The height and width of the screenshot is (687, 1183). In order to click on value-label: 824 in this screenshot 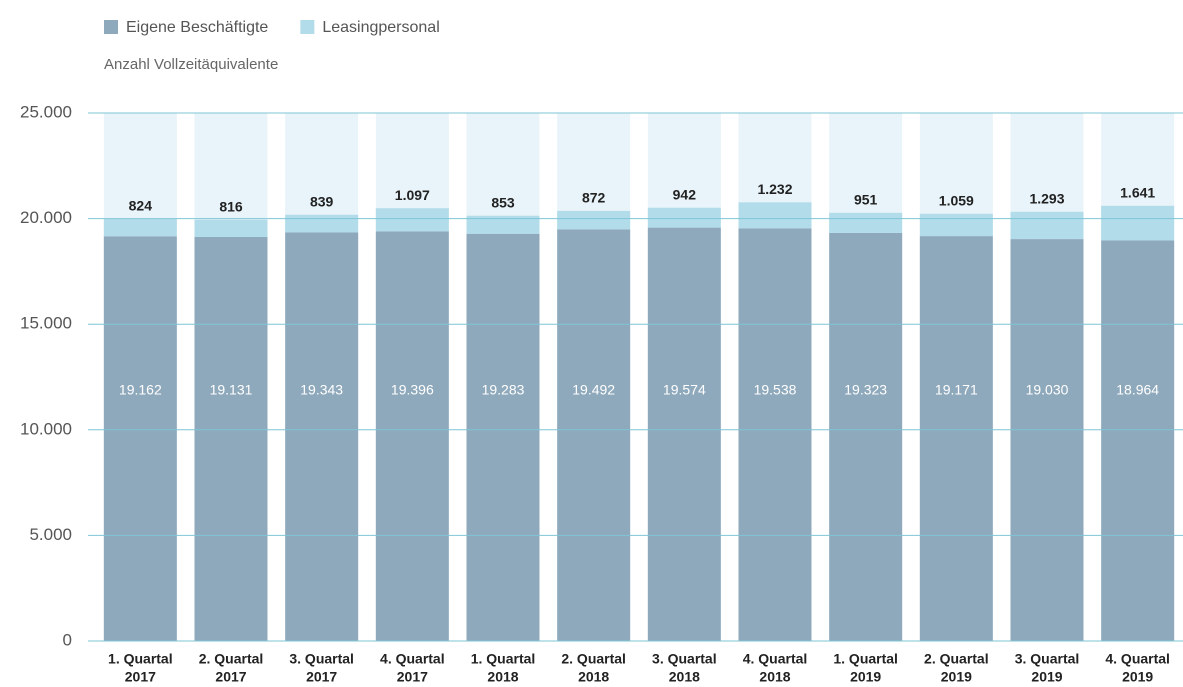, I will do `click(141, 206)`.